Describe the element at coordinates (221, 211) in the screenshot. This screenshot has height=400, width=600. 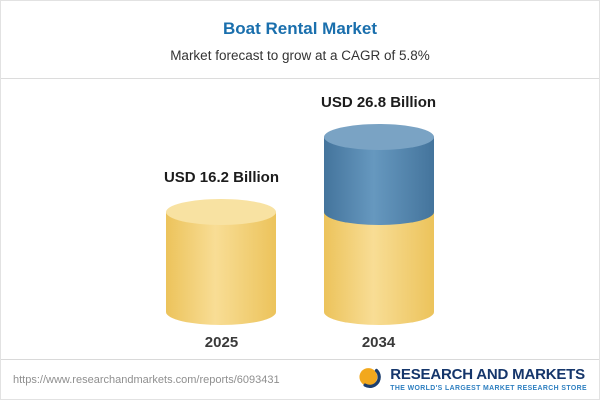
I see `cylinder-2025-top-cap` at that location.